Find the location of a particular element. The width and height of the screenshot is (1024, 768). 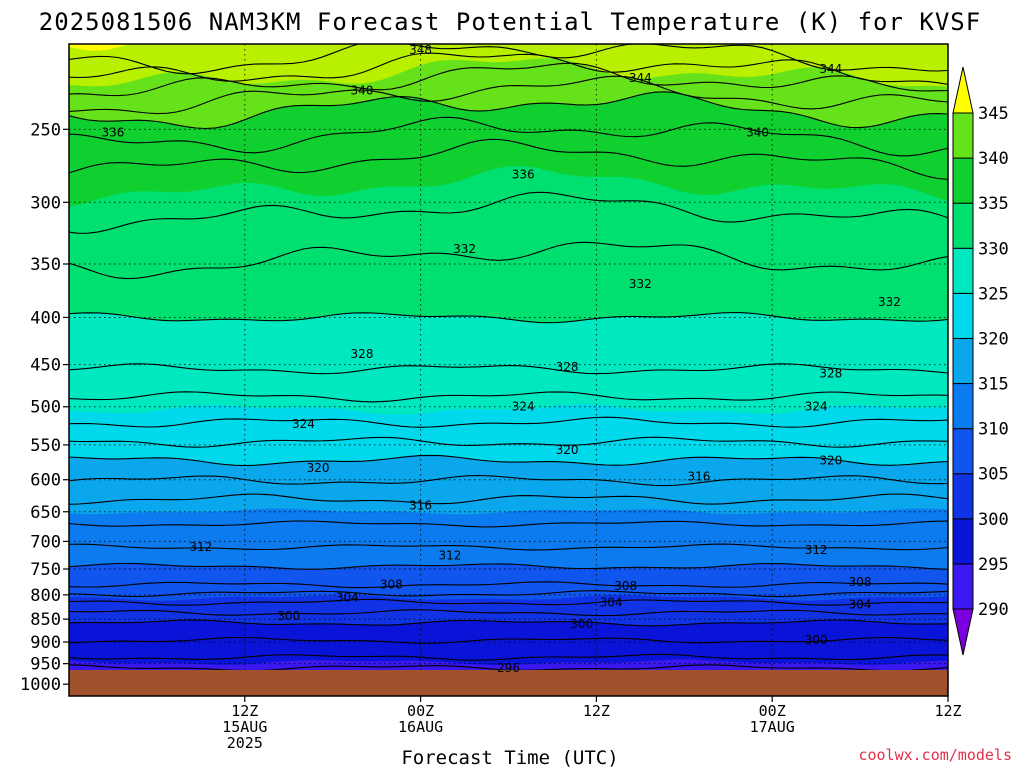

contour-label: 312 is located at coordinates (449, 555).